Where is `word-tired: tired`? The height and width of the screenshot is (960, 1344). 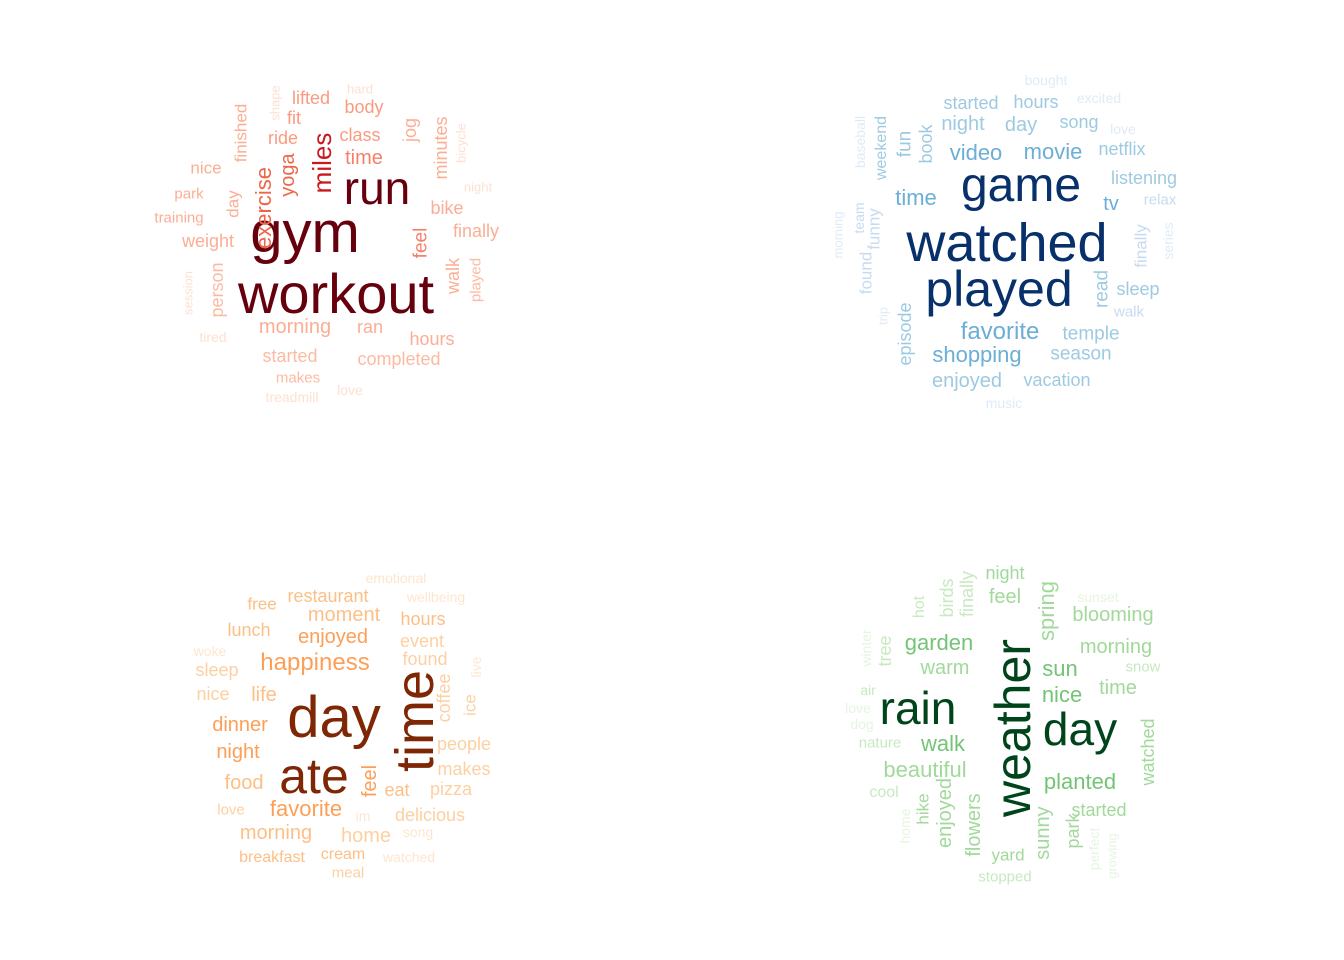
word-tired: tired is located at coordinates (213, 337).